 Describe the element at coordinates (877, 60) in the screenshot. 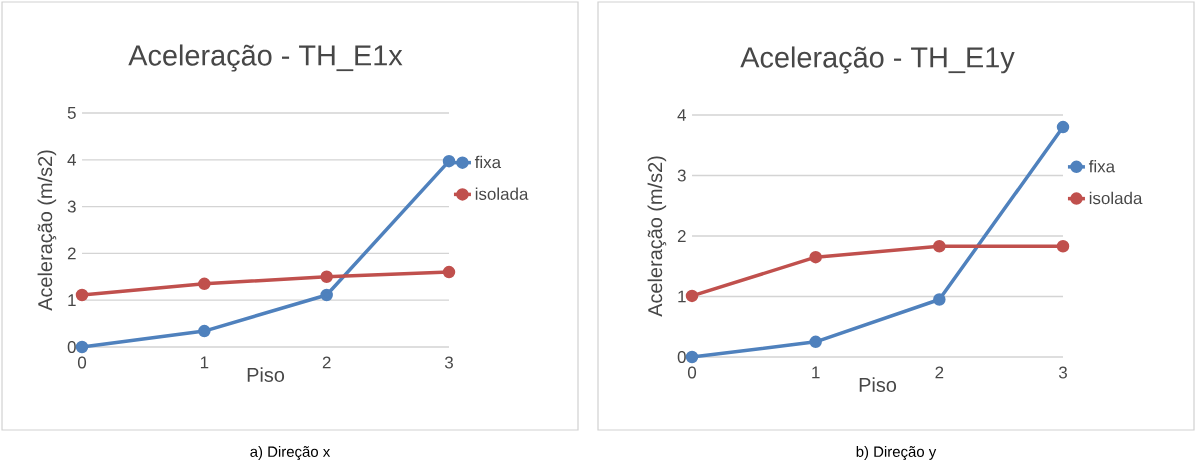

I see `chart-title: Aceleração - TH_E1y` at that location.